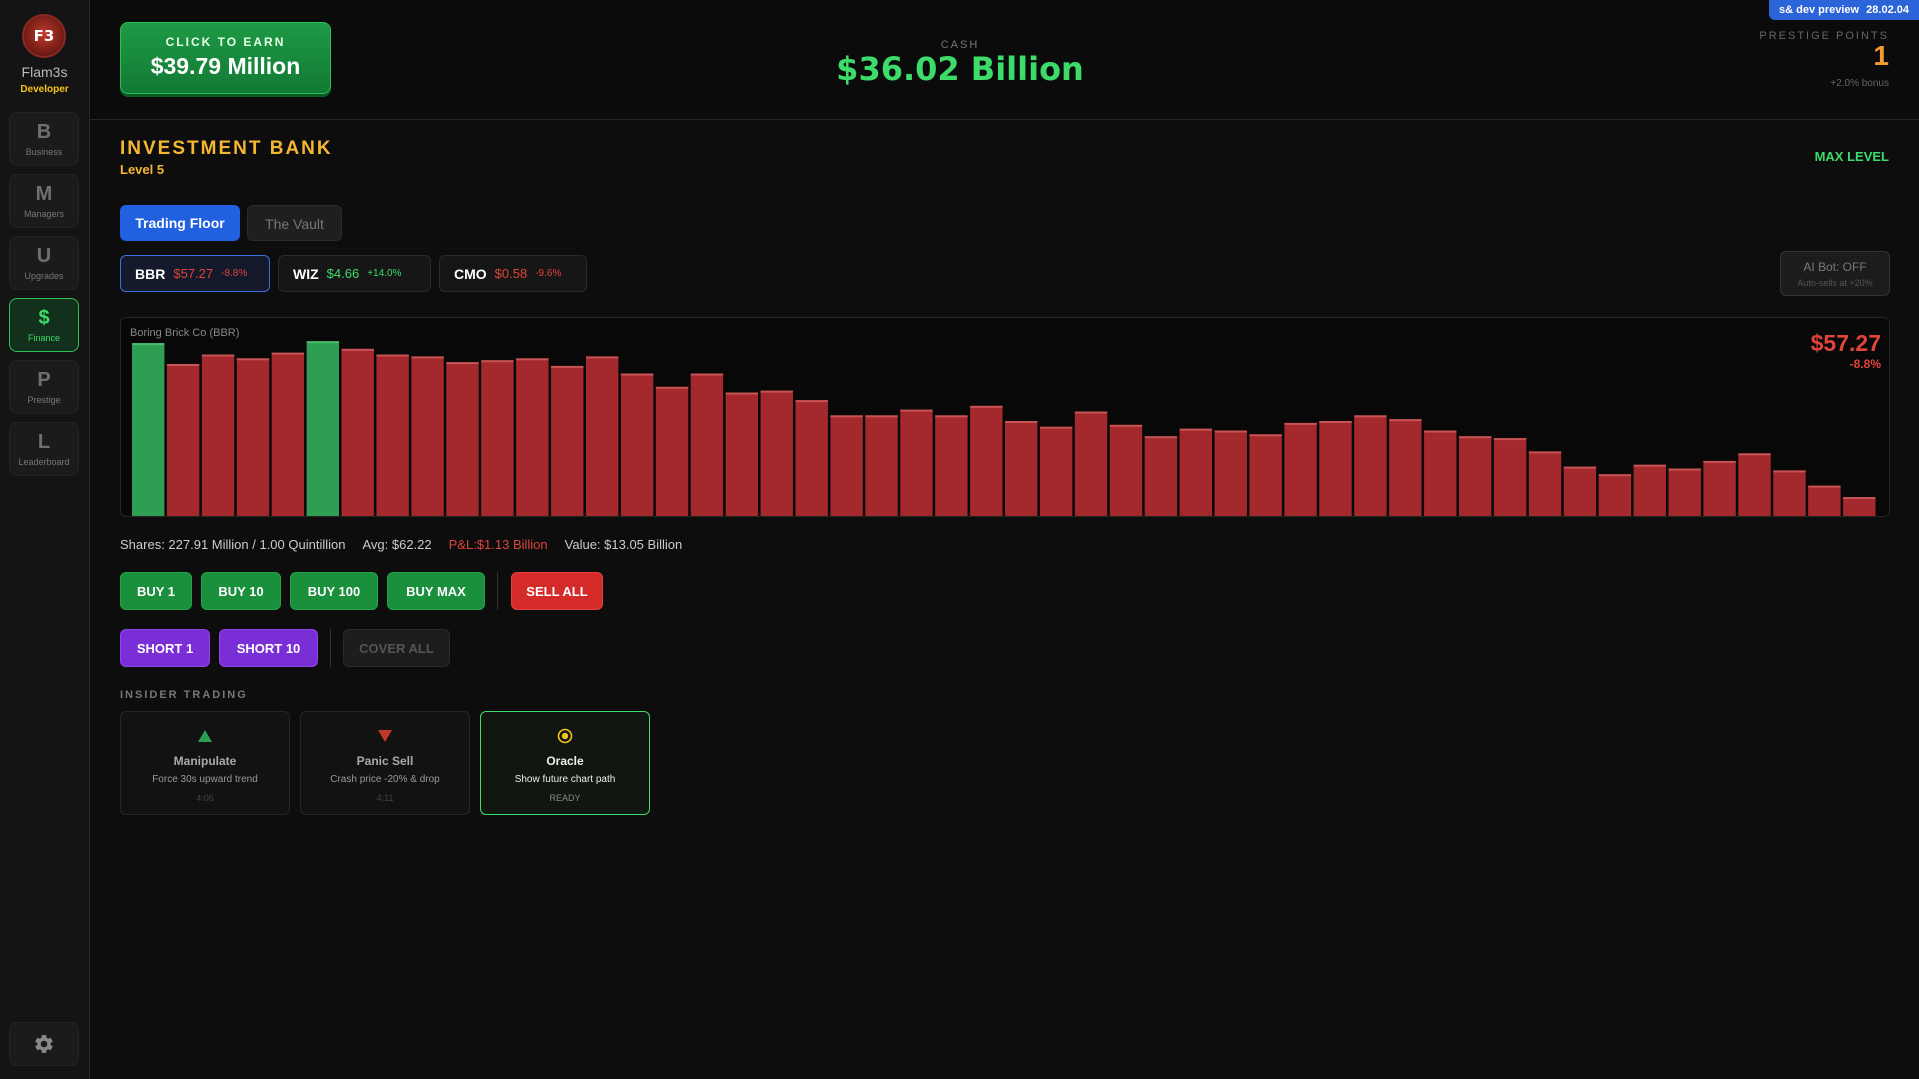 This screenshot has width=1919, height=1079. I want to click on ticker-wiz: WIZ $4.66 +14.0%, so click(354, 273).